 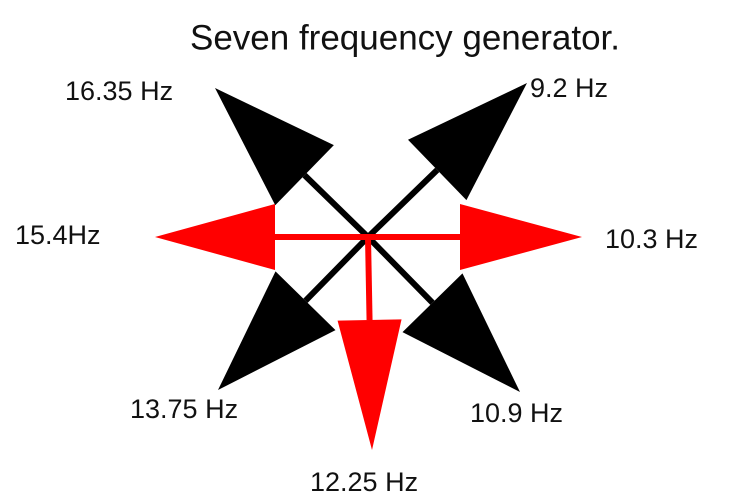 What do you see at coordinates (405, 37) in the screenshot?
I see `title: Seven frequency generator.` at bounding box center [405, 37].